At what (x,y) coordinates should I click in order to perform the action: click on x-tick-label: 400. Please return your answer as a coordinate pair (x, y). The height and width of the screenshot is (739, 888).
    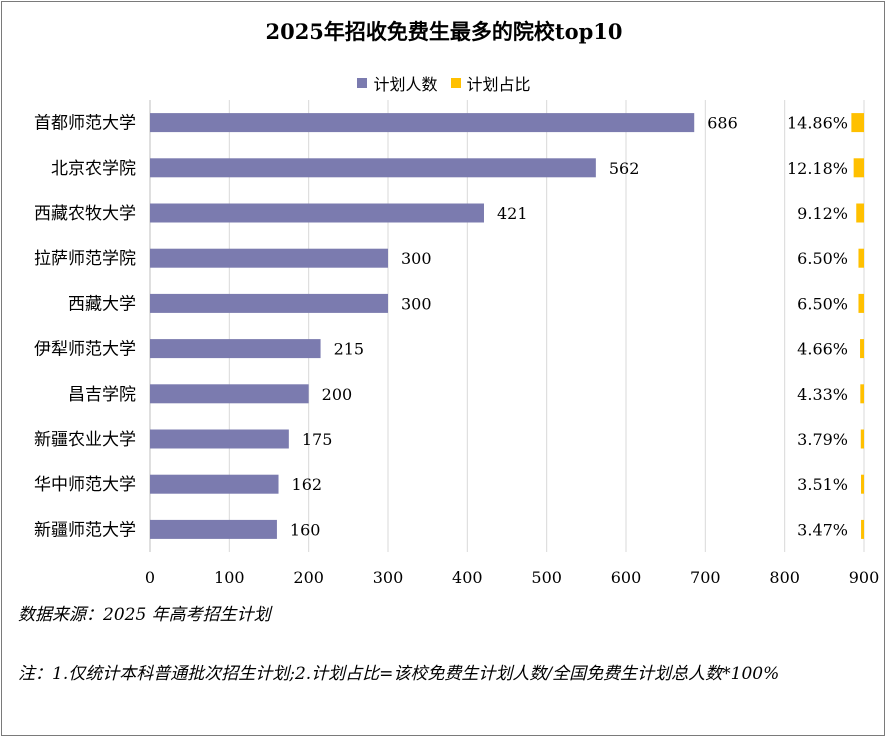
    Looking at the image, I should click on (467, 577).